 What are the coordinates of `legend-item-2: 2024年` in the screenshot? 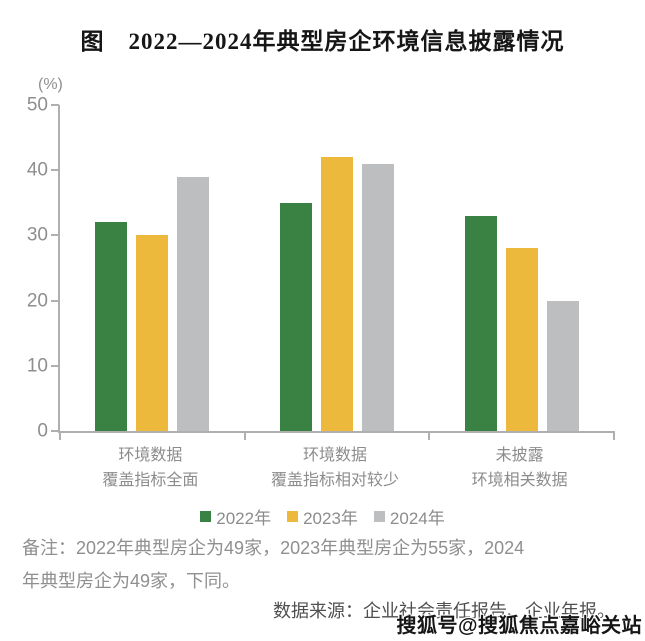 It's located at (409, 516).